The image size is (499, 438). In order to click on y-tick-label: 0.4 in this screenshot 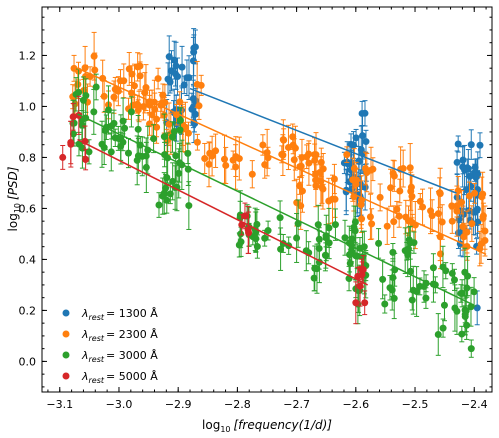, I will do `click(28, 259)`.